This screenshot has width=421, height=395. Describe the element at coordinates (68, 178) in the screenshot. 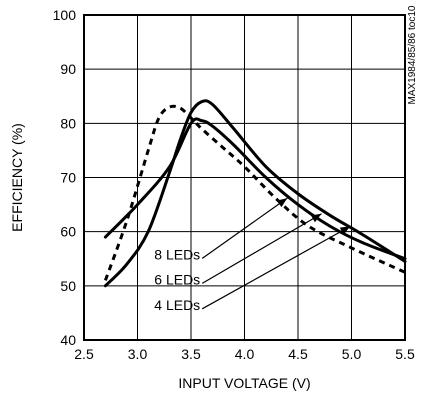

I see `y-tick-label: 70` at that location.